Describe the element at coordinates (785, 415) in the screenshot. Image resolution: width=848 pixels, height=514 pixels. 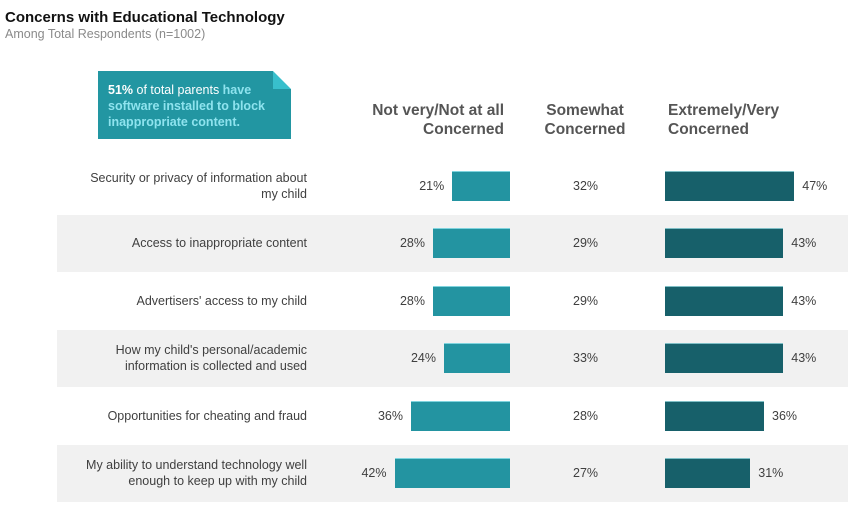
I see `data-label-very-concerned: 36%` at that location.